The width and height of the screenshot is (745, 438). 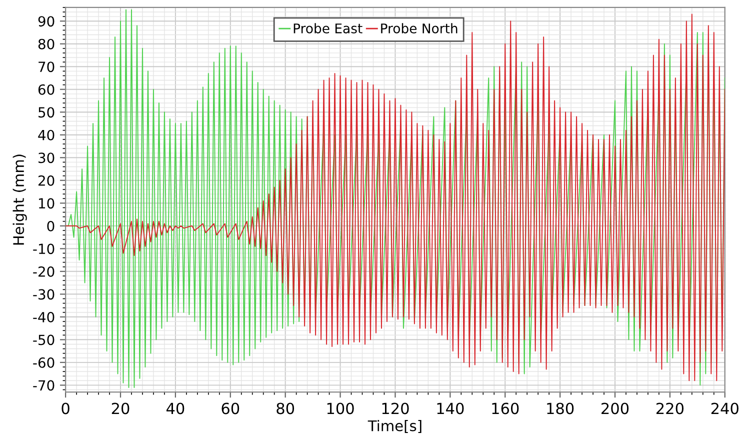 I want to click on y-tick-label: 80, so click(x=46, y=44).